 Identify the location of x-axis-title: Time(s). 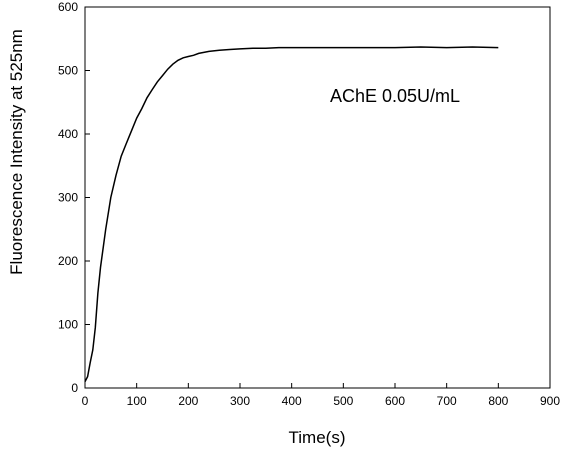
(317, 437).